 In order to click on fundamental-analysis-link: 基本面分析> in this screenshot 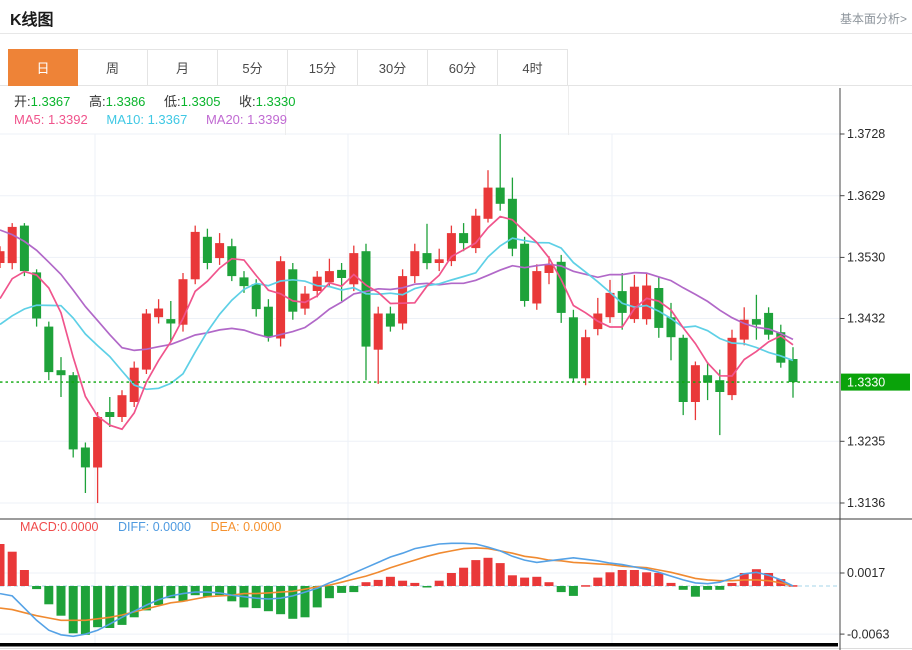, I will do `click(873, 19)`.